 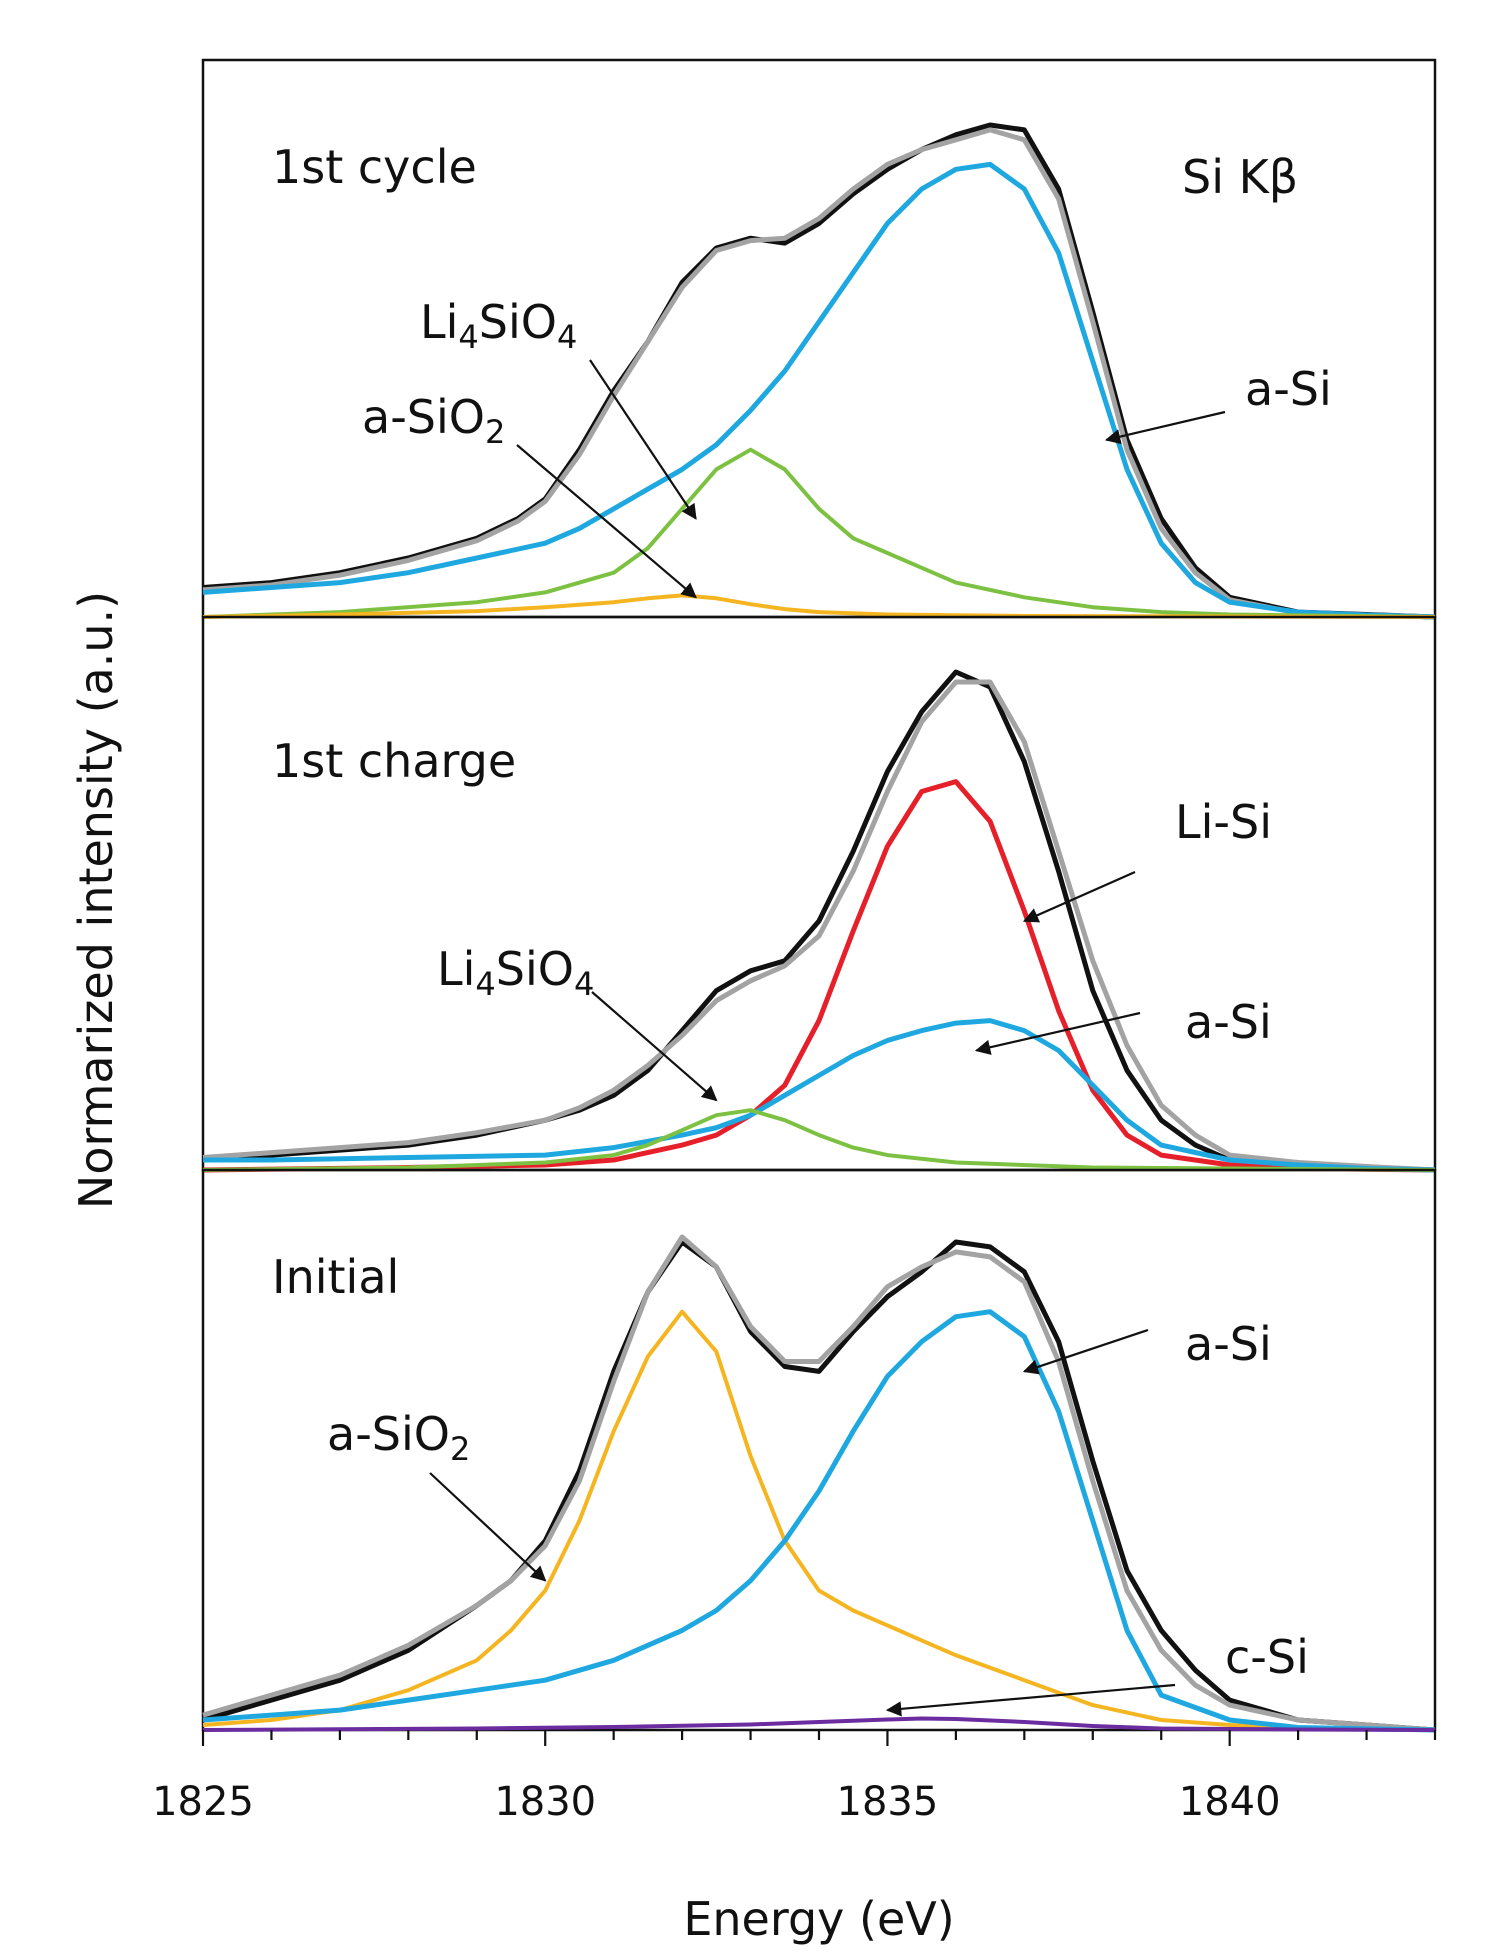 What do you see at coordinates (203, 1802) in the screenshot?
I see `x-tick-label: 1825` at bounding box center [203, 1802].